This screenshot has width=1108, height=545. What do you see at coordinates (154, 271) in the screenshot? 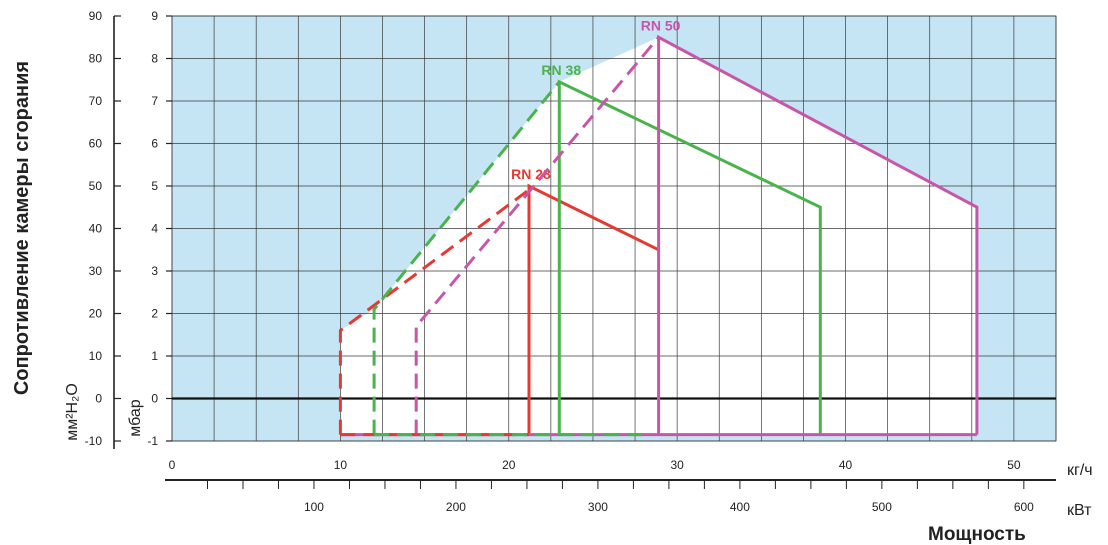
I see `y-tick-mbar: 3` at bounding box center [154, 271].